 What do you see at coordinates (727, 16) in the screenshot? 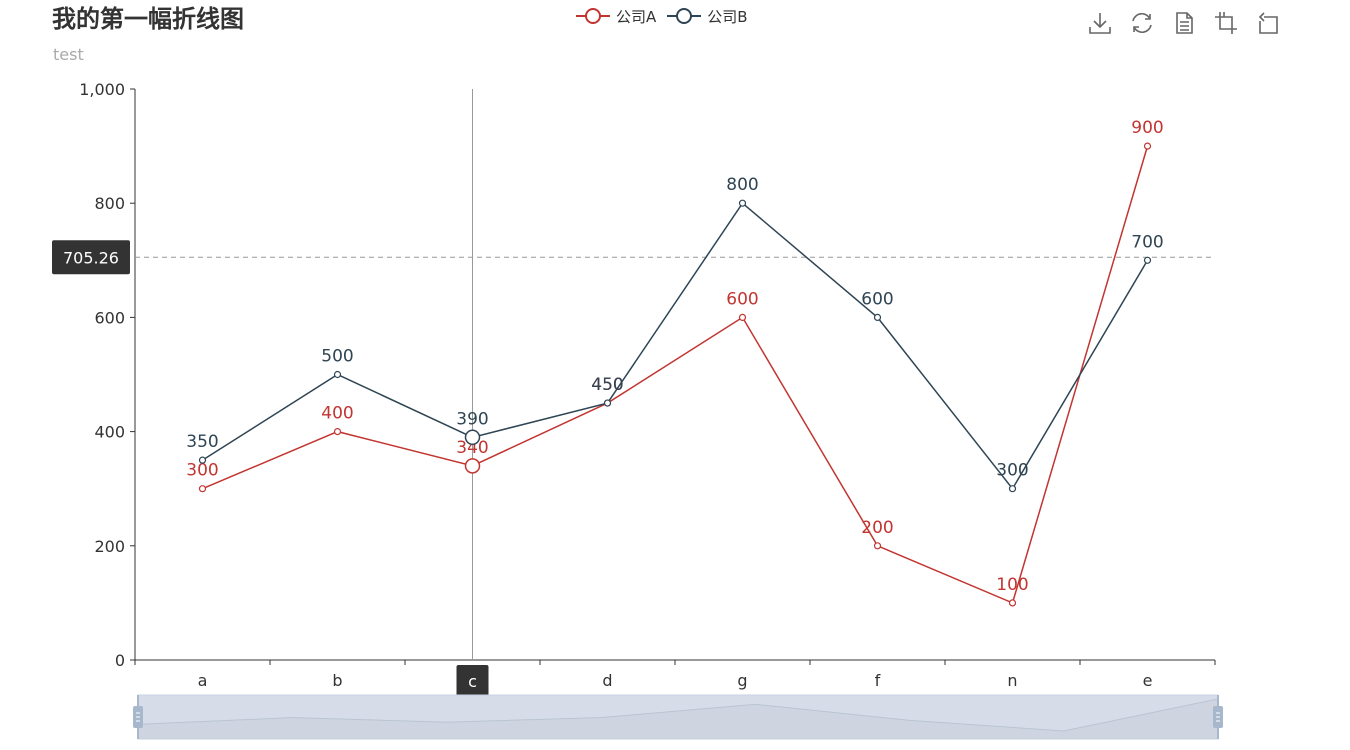
I see `legend-label-company-b: 公司B` at bounding box center [727, 16].